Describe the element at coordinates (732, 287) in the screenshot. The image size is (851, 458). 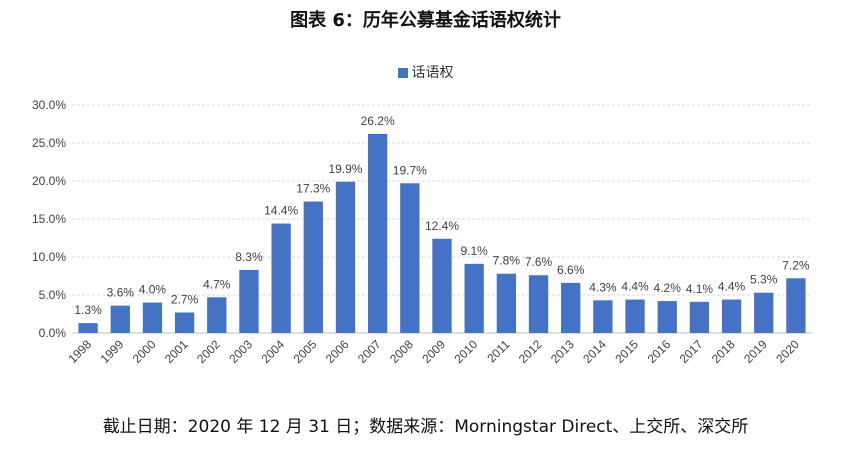
I see `data-label-2018: 4.4%` at that location.